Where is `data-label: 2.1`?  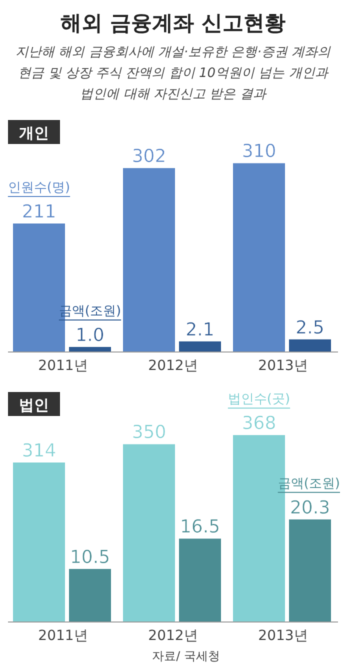
data-label: 2.1 is located at coordinates (200, 329).